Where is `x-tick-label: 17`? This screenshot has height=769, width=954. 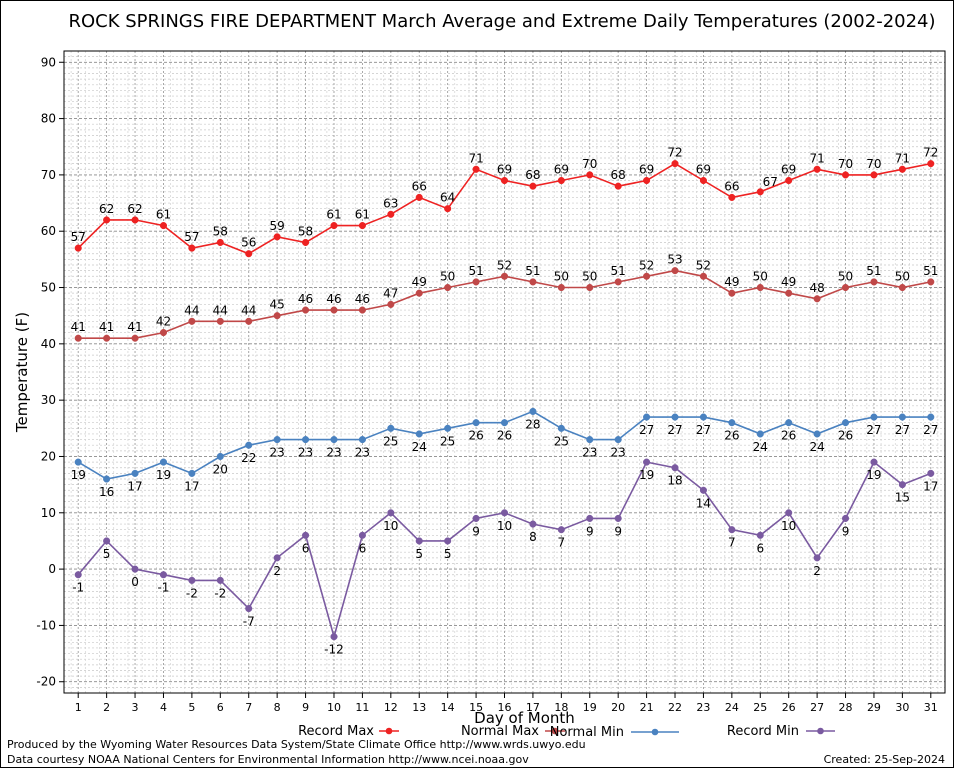
x-tick-label: 17 is located at coordinates (533, 707).